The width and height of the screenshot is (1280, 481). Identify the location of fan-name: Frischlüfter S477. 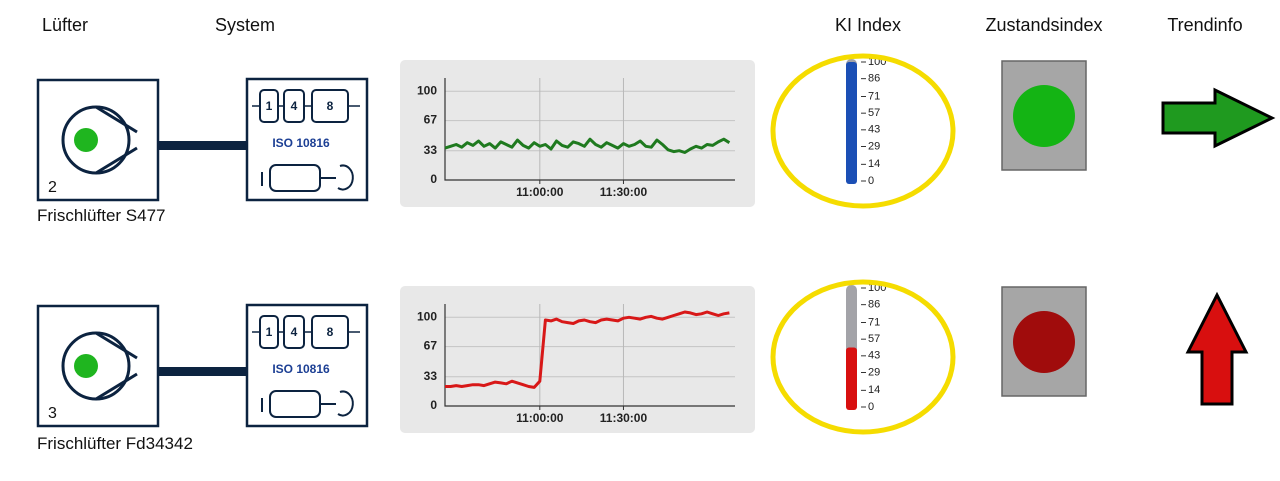
(101, 215).